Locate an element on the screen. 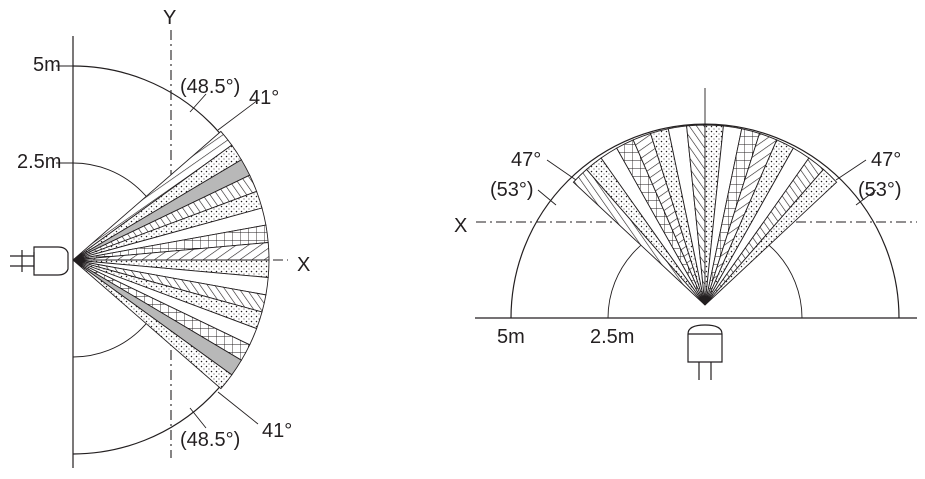 This screenshot has height=479, width=925. right-sensor-icon is located at coordinates (705, 352).